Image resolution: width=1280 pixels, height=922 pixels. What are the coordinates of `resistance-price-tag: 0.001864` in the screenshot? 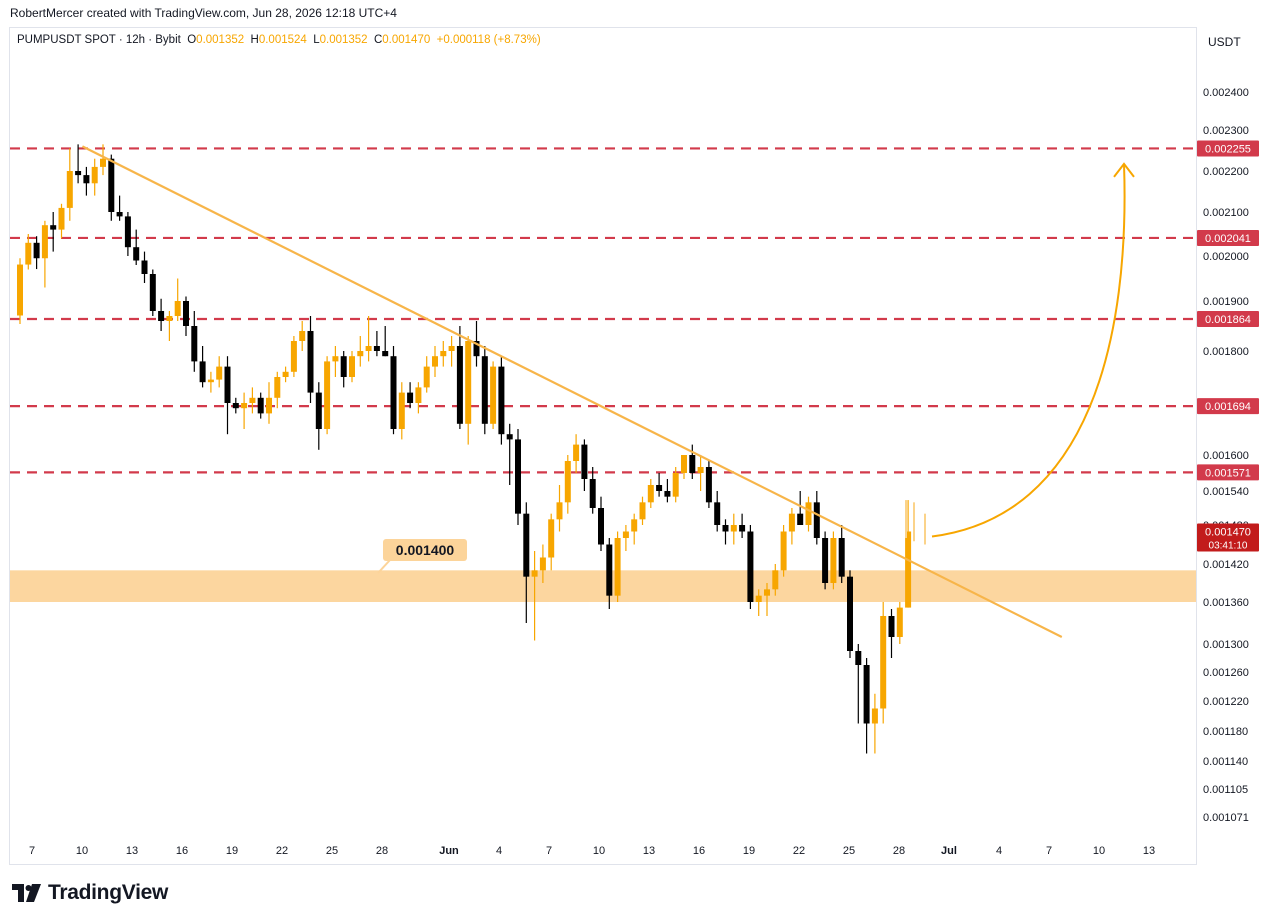 It's located at (1228, 319).